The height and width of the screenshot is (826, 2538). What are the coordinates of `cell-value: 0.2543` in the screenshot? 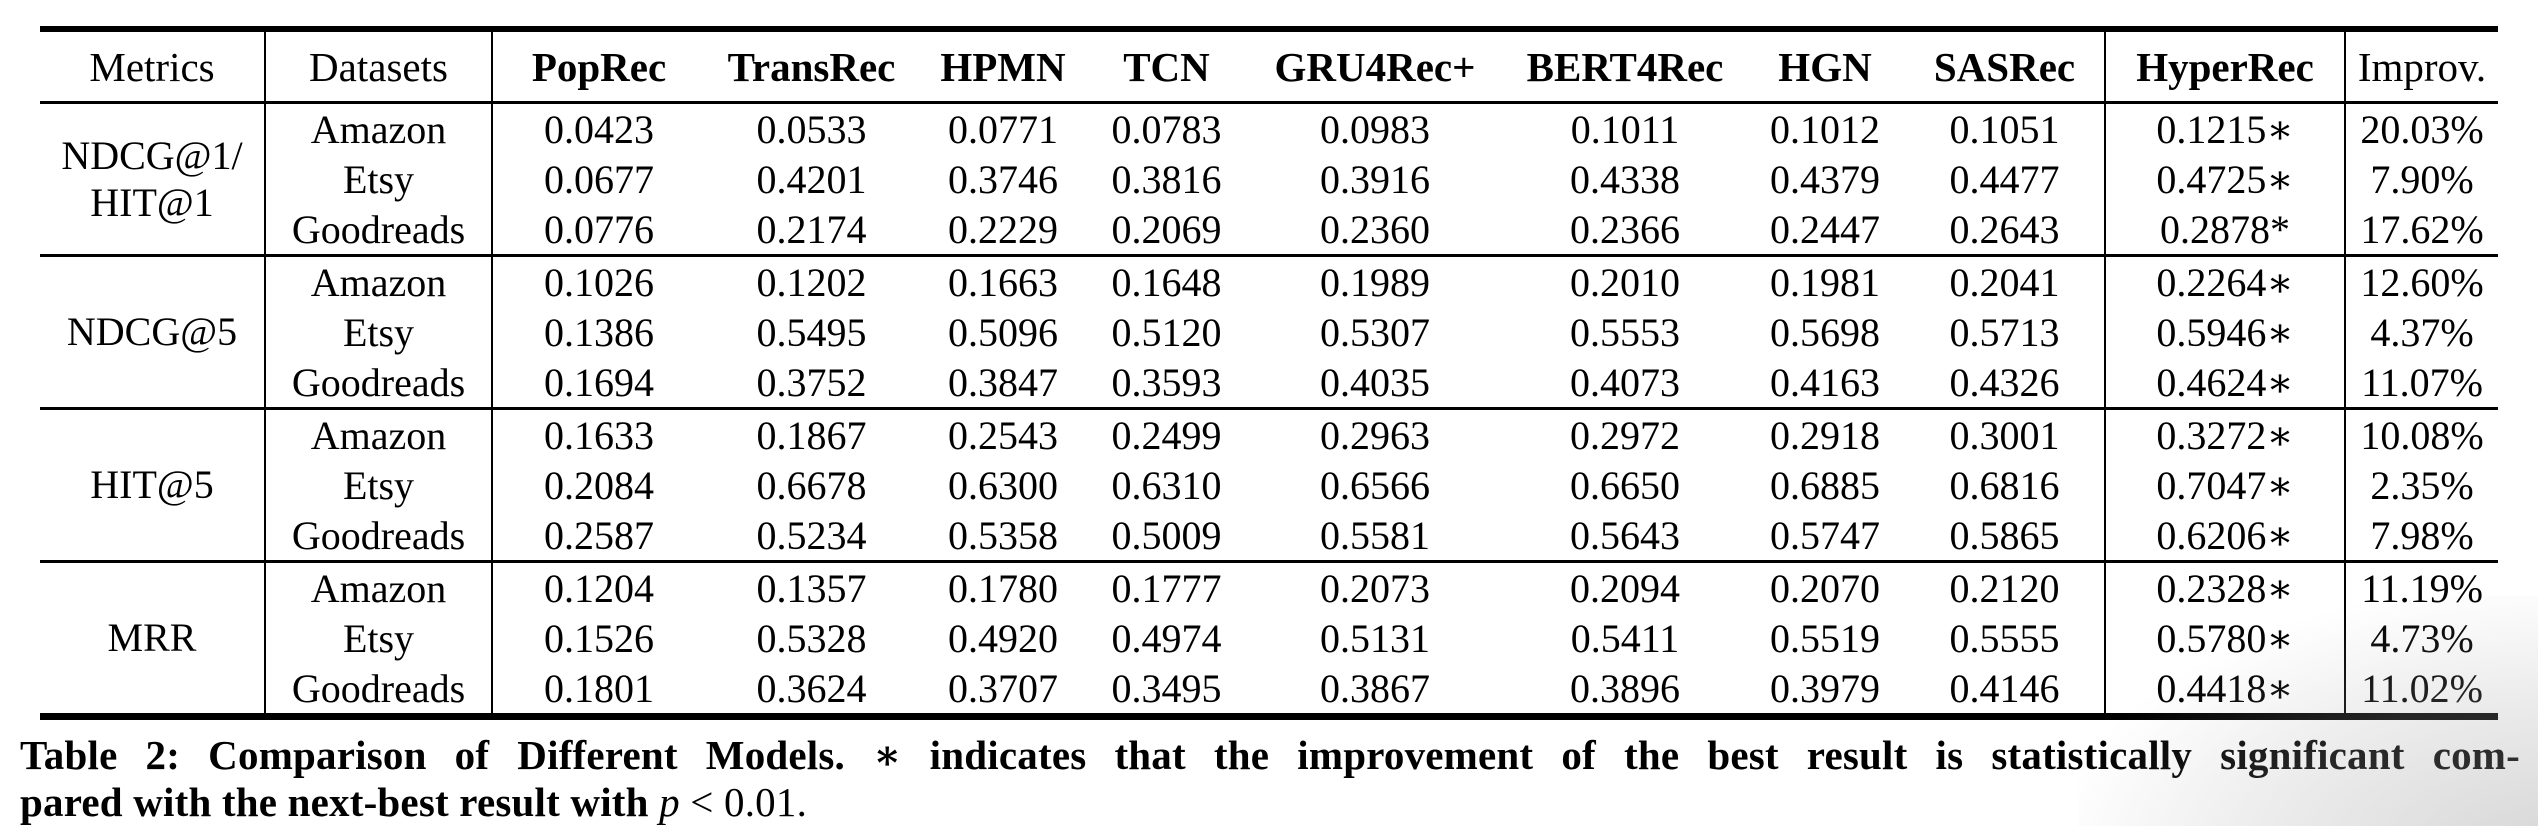 It's located at (1003, 435).